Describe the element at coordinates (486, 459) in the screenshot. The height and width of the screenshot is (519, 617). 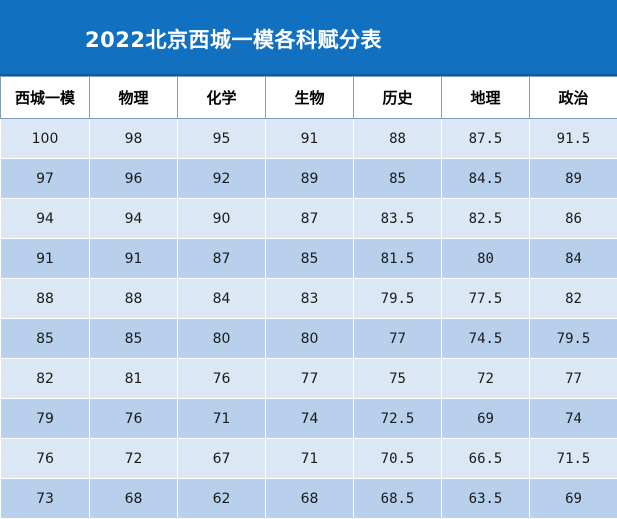
I see `table-cell: 66.5` at that location.